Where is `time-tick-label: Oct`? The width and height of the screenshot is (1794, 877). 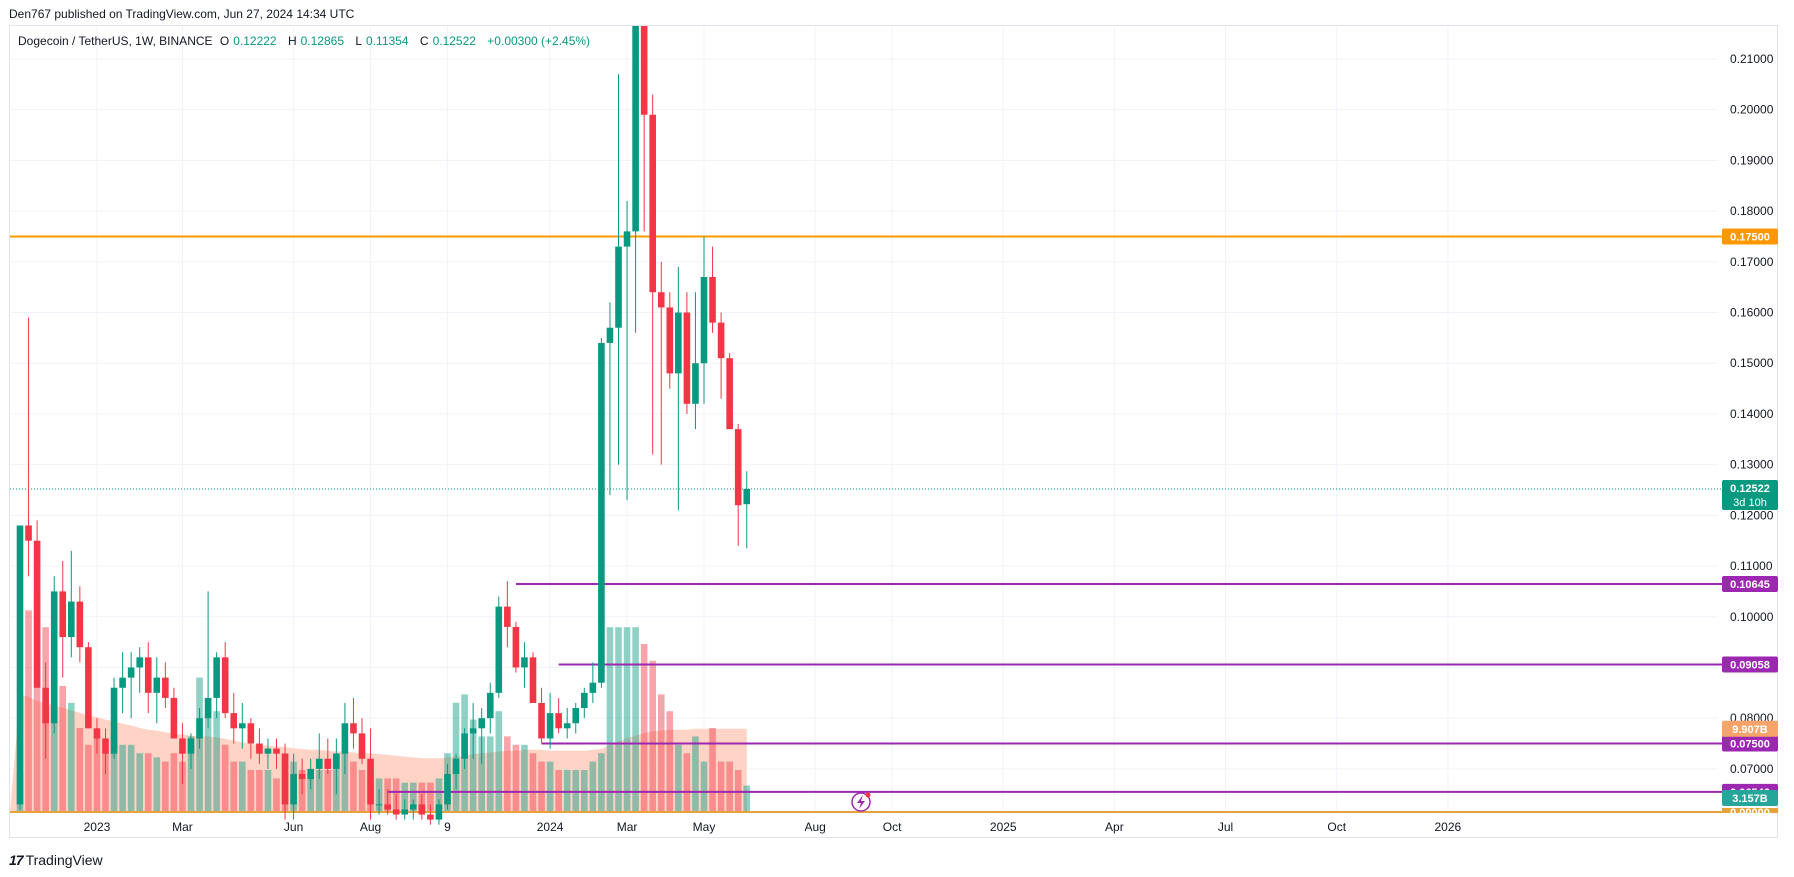
time-tick-label: Oct is located at coordinates (892, 827).